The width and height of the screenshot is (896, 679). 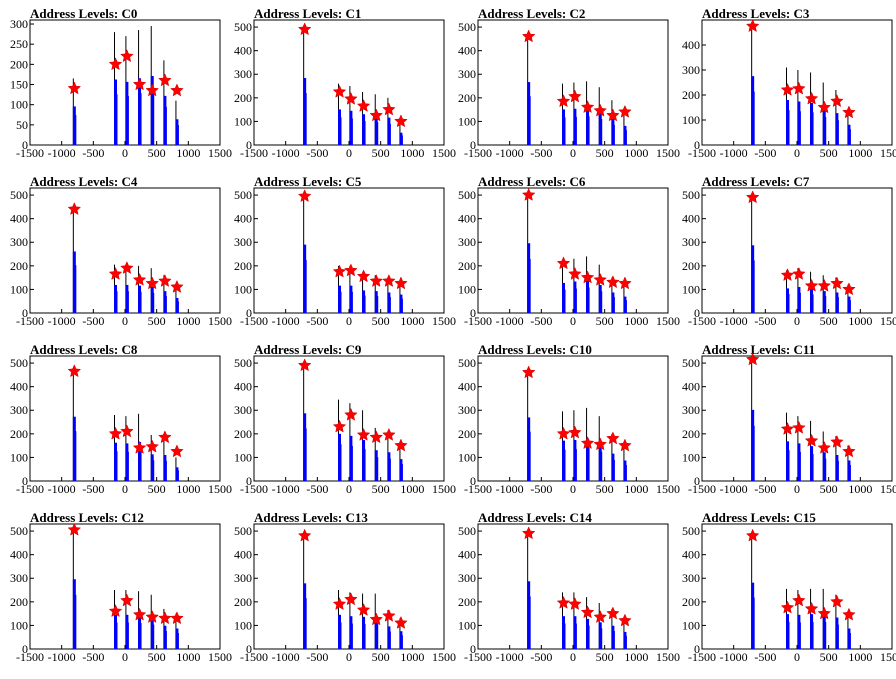 I want to click on panel-title: Address Levels: C3, so click(x=756, y=13).